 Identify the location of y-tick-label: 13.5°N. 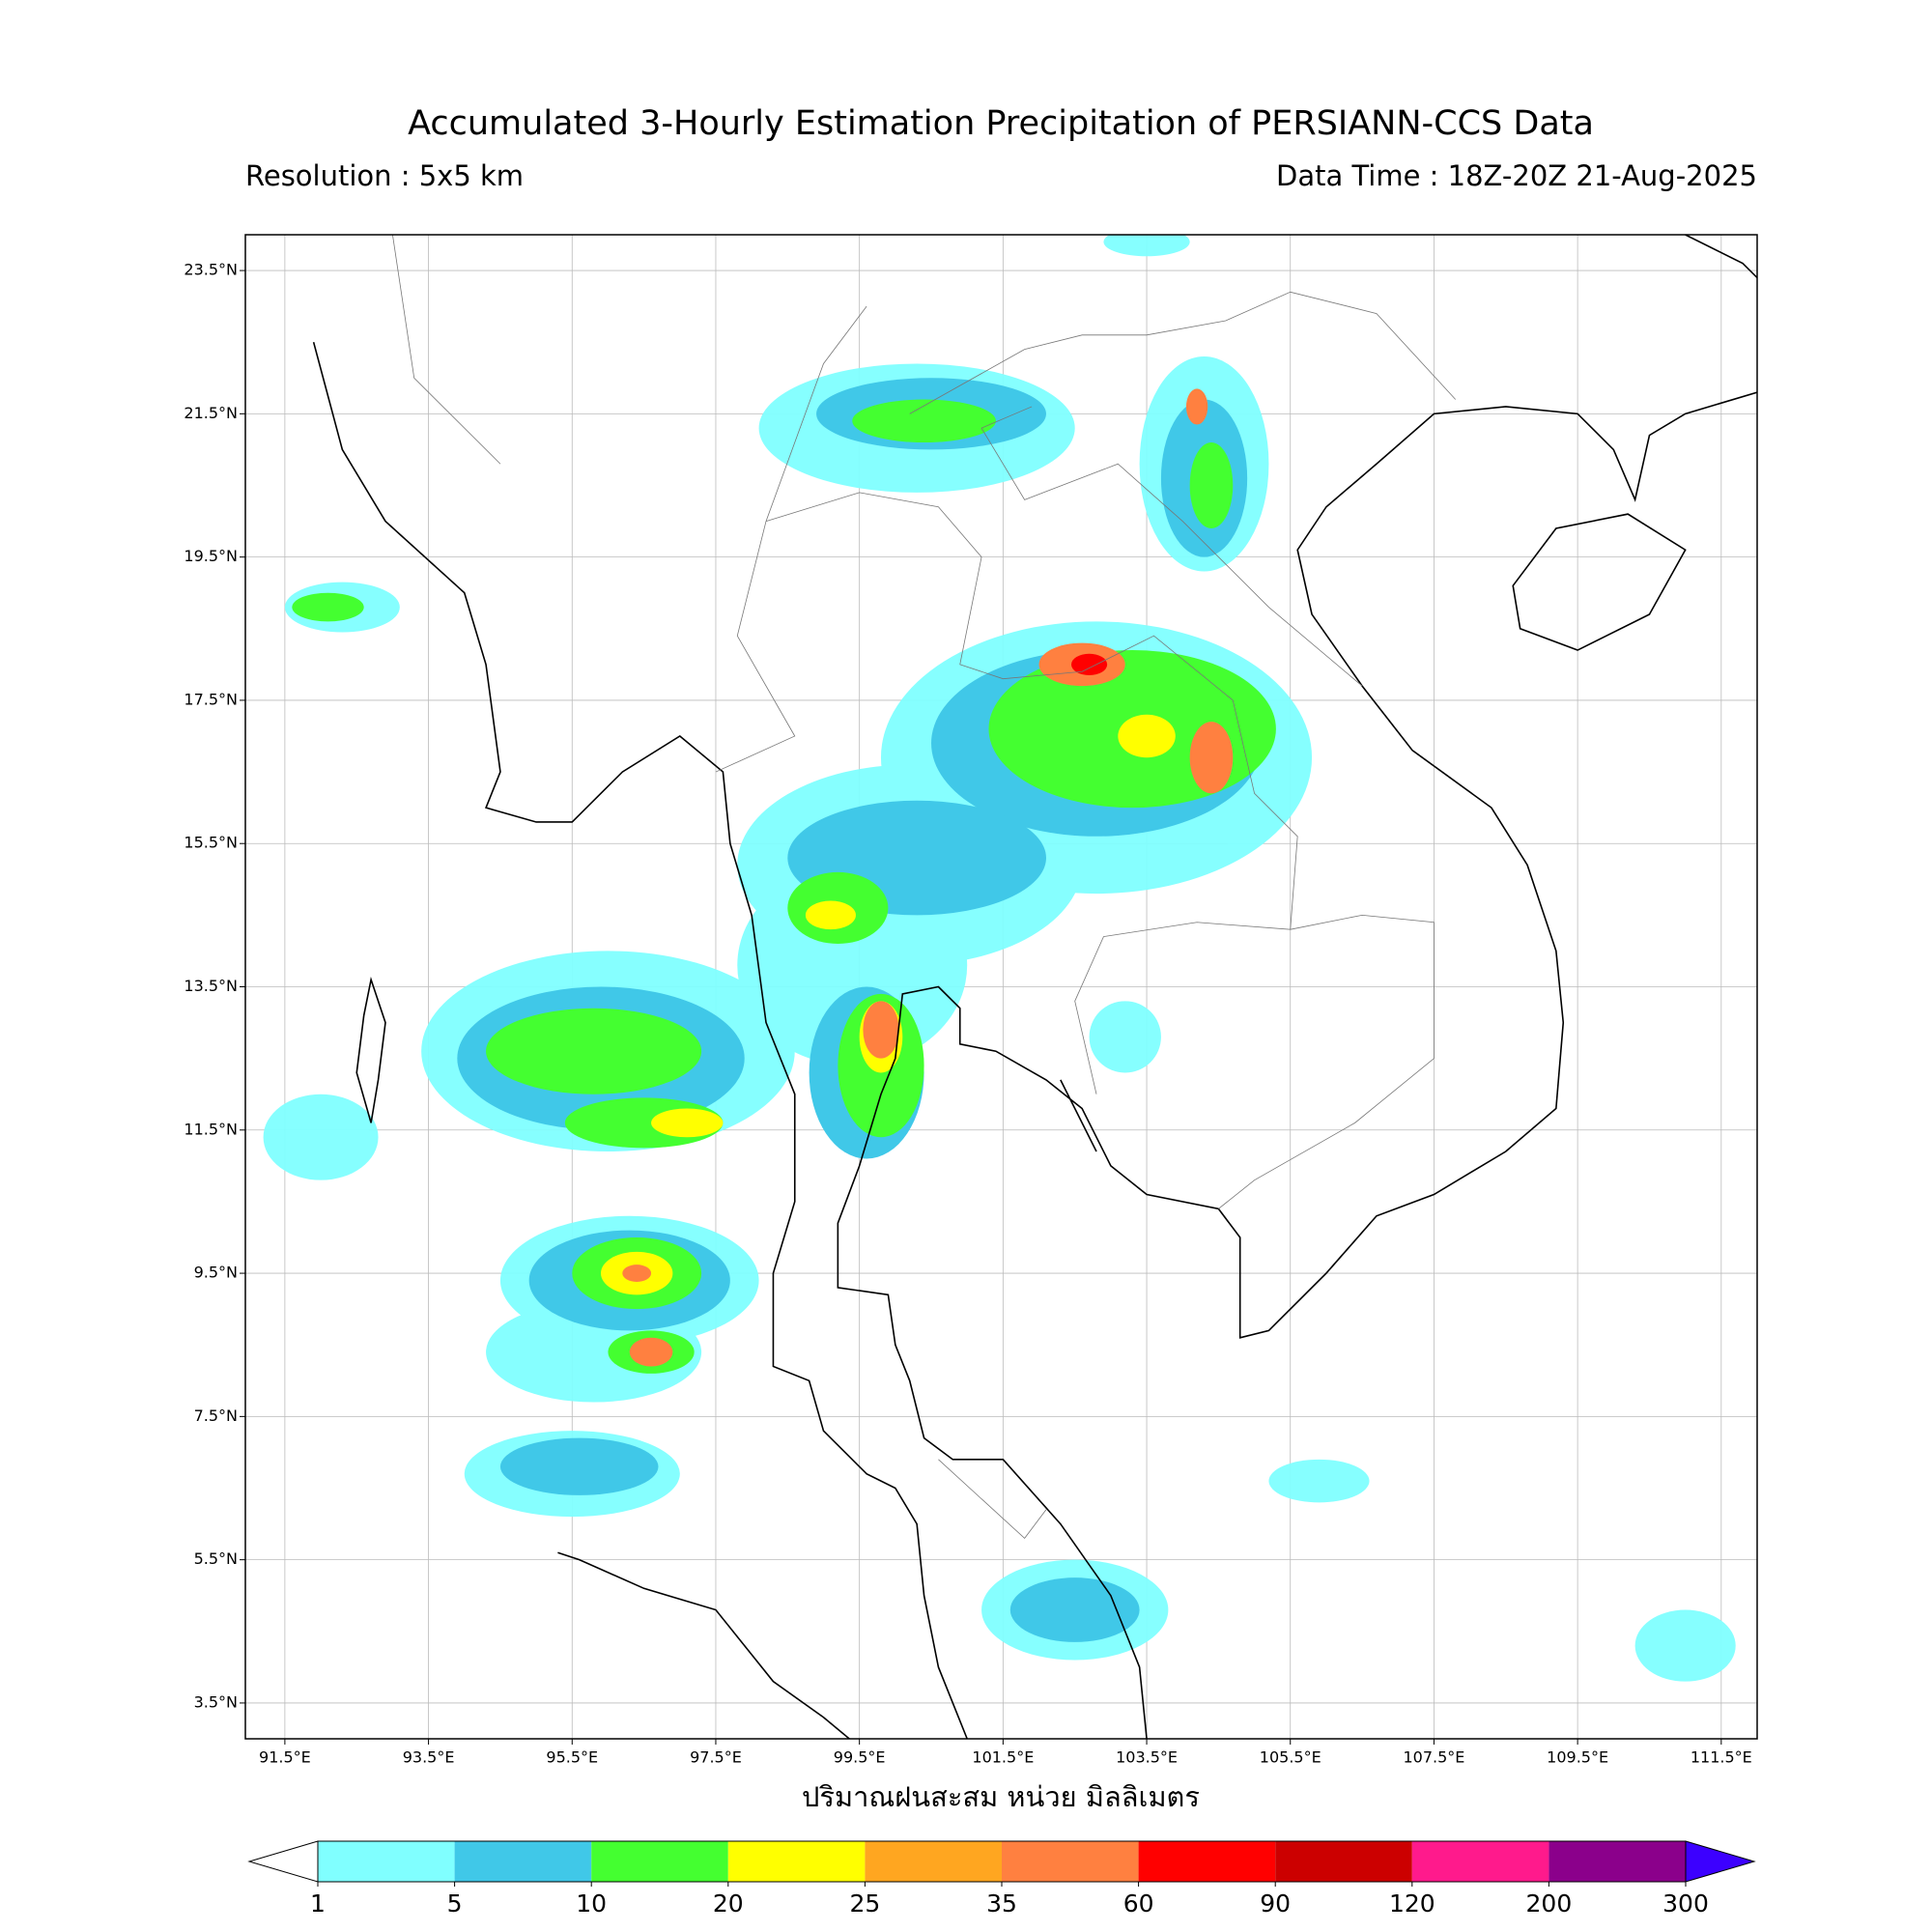
(211, 986).